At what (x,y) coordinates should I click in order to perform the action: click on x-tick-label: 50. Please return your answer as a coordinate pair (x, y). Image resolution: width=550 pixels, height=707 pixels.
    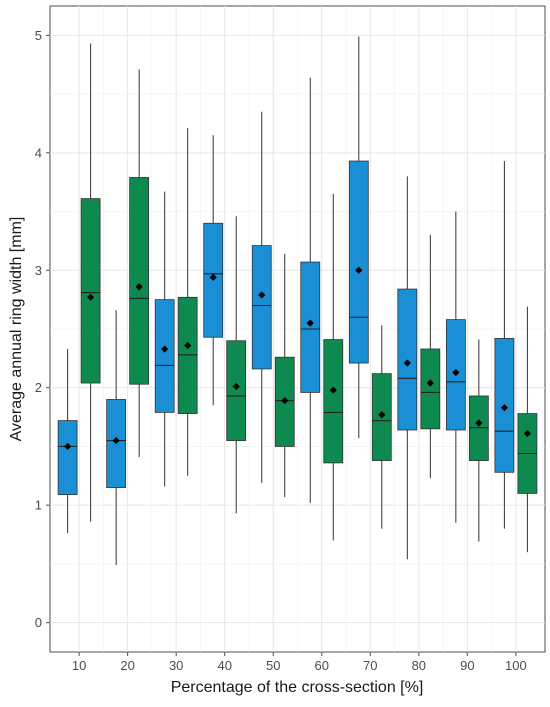
    Looking at the image, I should click on (273, 665).